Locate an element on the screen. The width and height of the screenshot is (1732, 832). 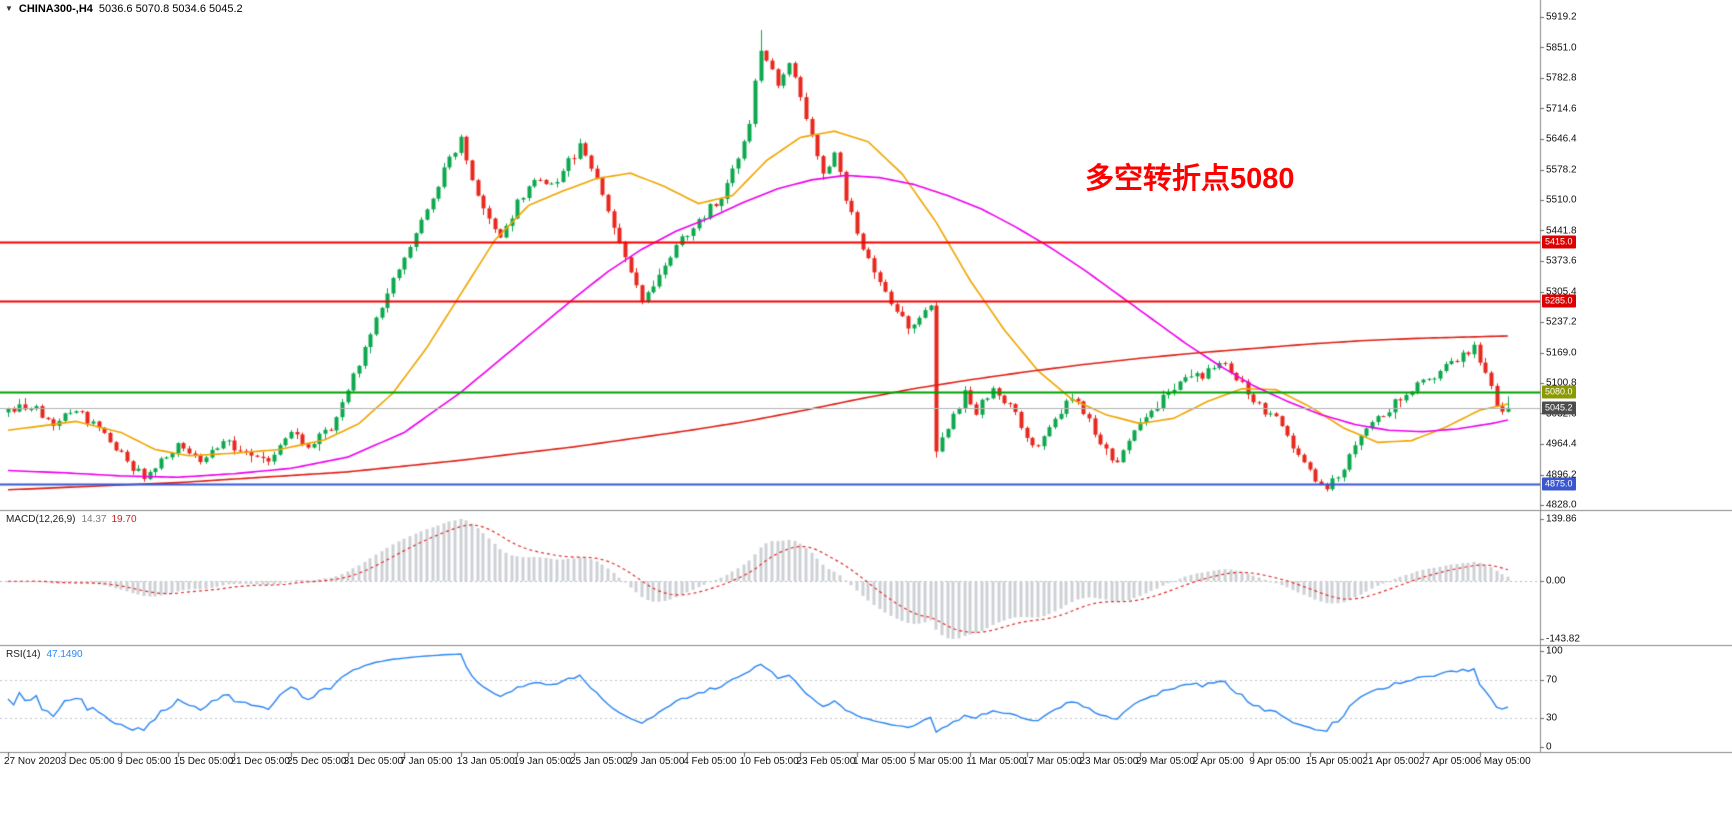
rsi-axis-label: 100 is located at coordinates (1554, 651).